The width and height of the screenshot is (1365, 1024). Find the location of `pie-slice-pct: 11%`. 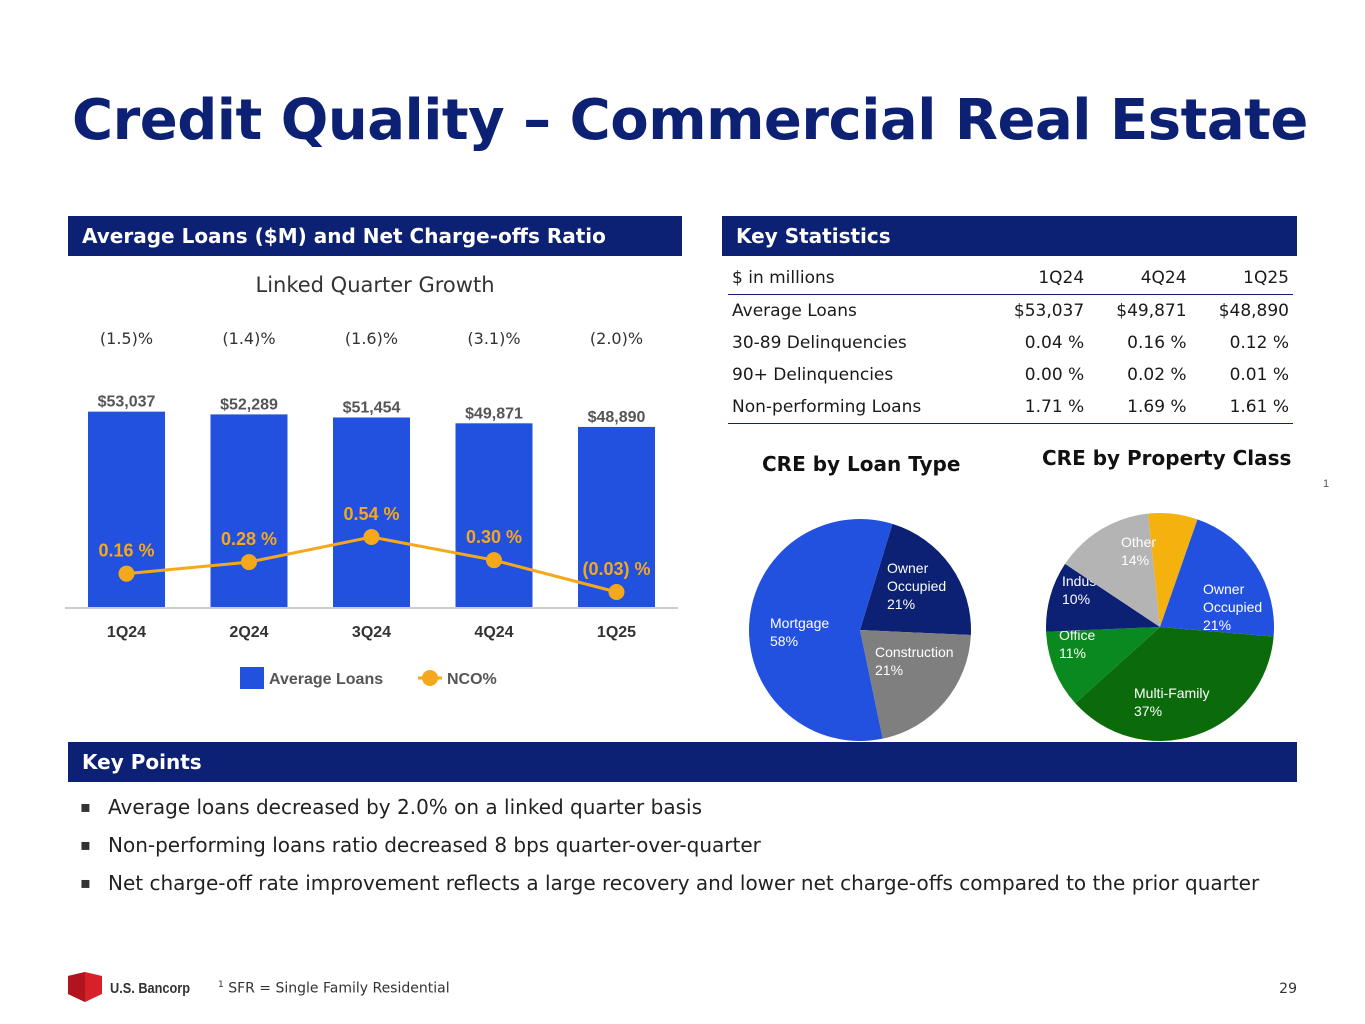

pie-slice-pct: 11% is located at coordinates (1072, 653).